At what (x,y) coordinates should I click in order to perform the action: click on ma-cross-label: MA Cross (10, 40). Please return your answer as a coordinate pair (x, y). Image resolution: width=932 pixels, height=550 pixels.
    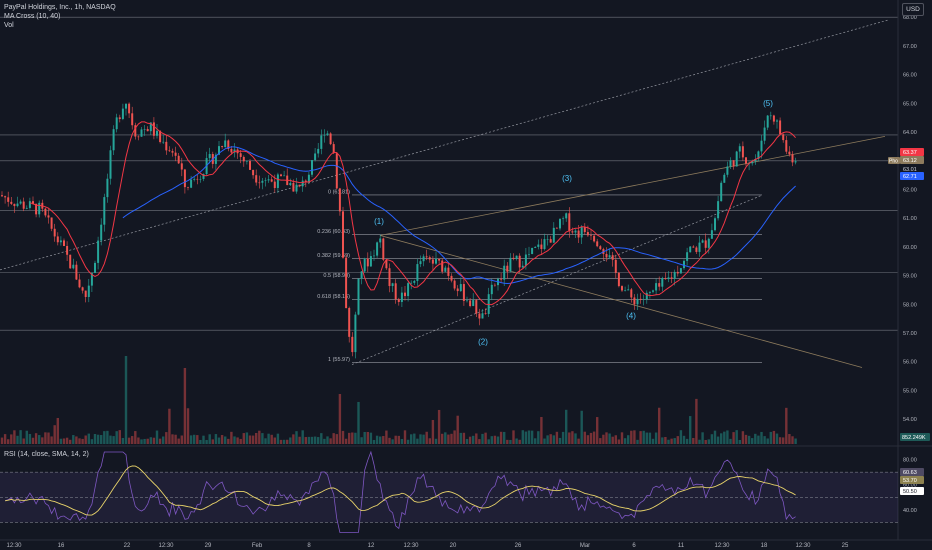
    Looking at the image, I should click on (32, 16).